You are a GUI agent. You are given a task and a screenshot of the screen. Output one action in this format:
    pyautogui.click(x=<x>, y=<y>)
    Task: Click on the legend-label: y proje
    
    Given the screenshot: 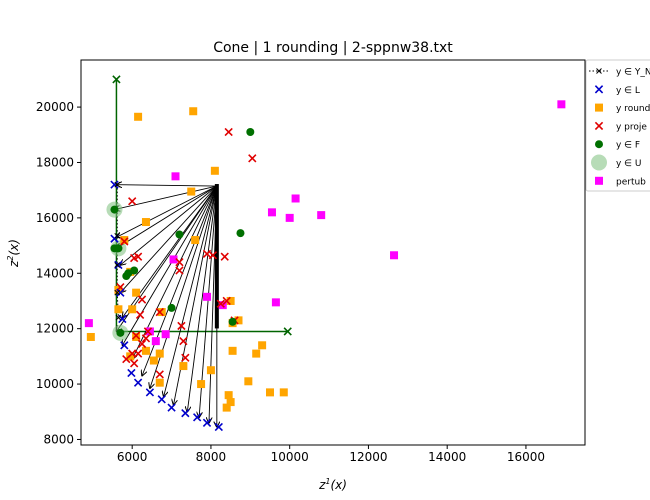 What is the action you would take?
    pyautogui.click(x=631, y=127)
    